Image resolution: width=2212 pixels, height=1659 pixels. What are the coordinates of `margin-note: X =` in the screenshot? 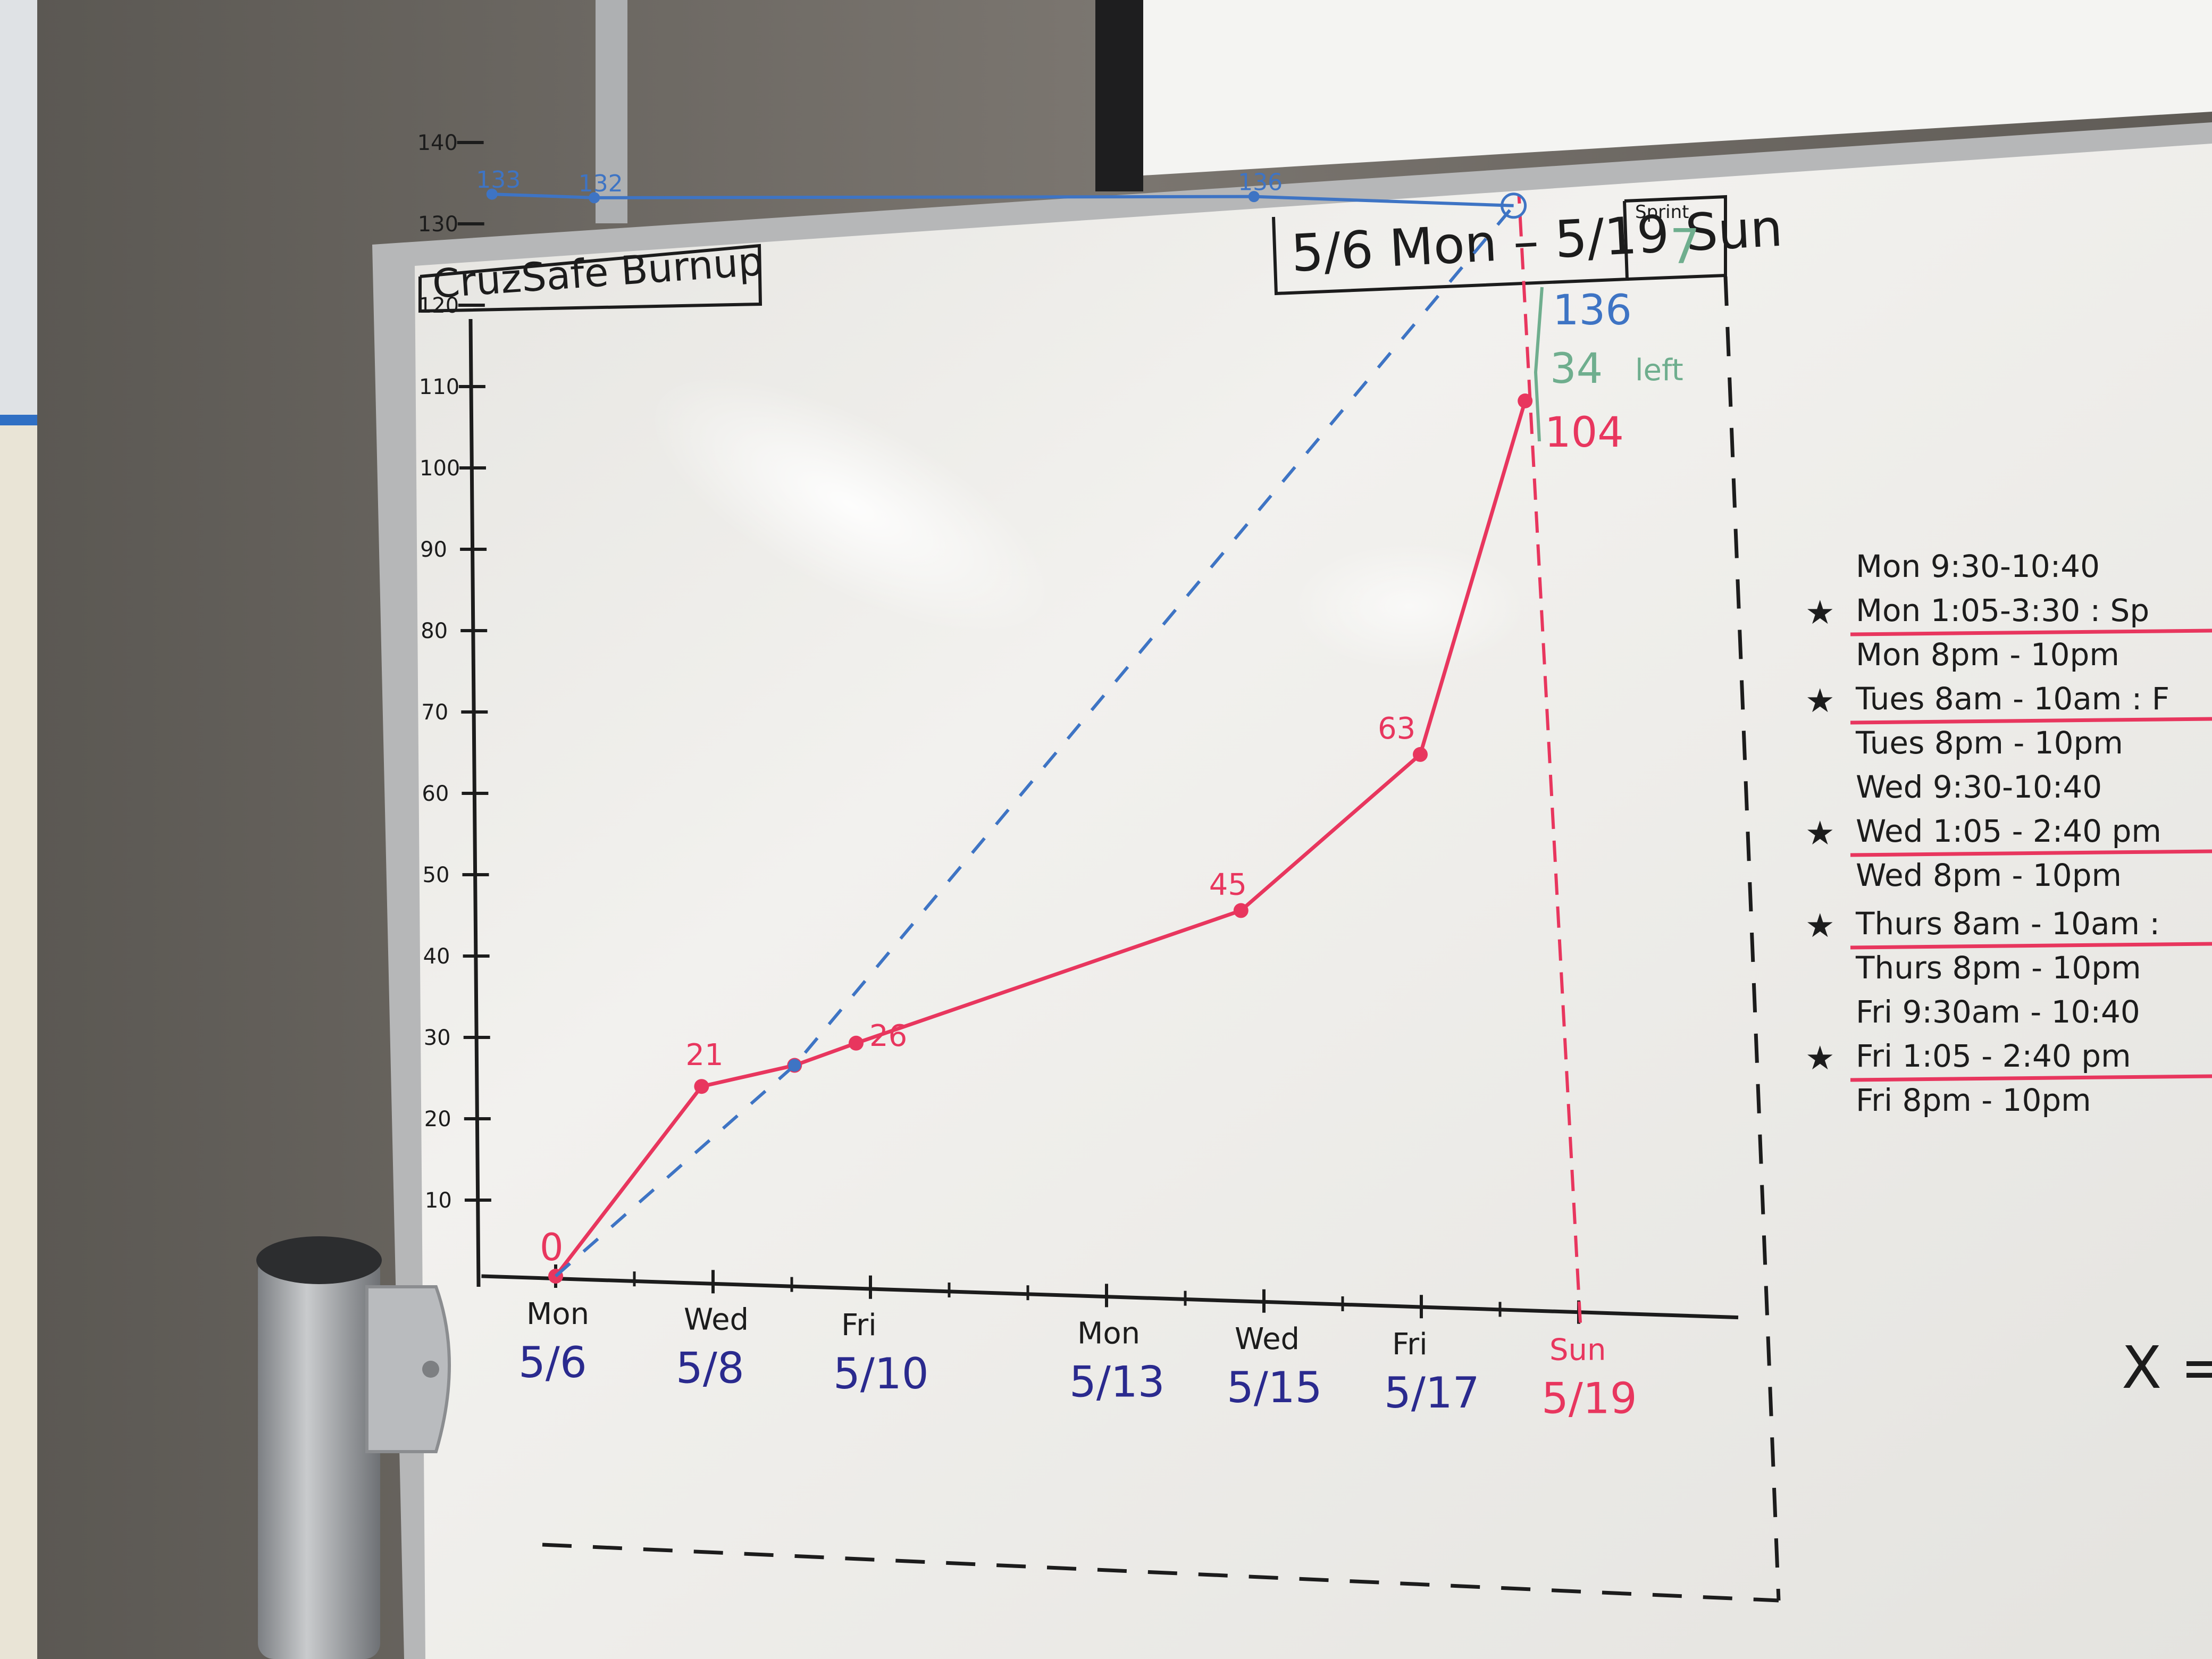 It's located at (2167, 1368).